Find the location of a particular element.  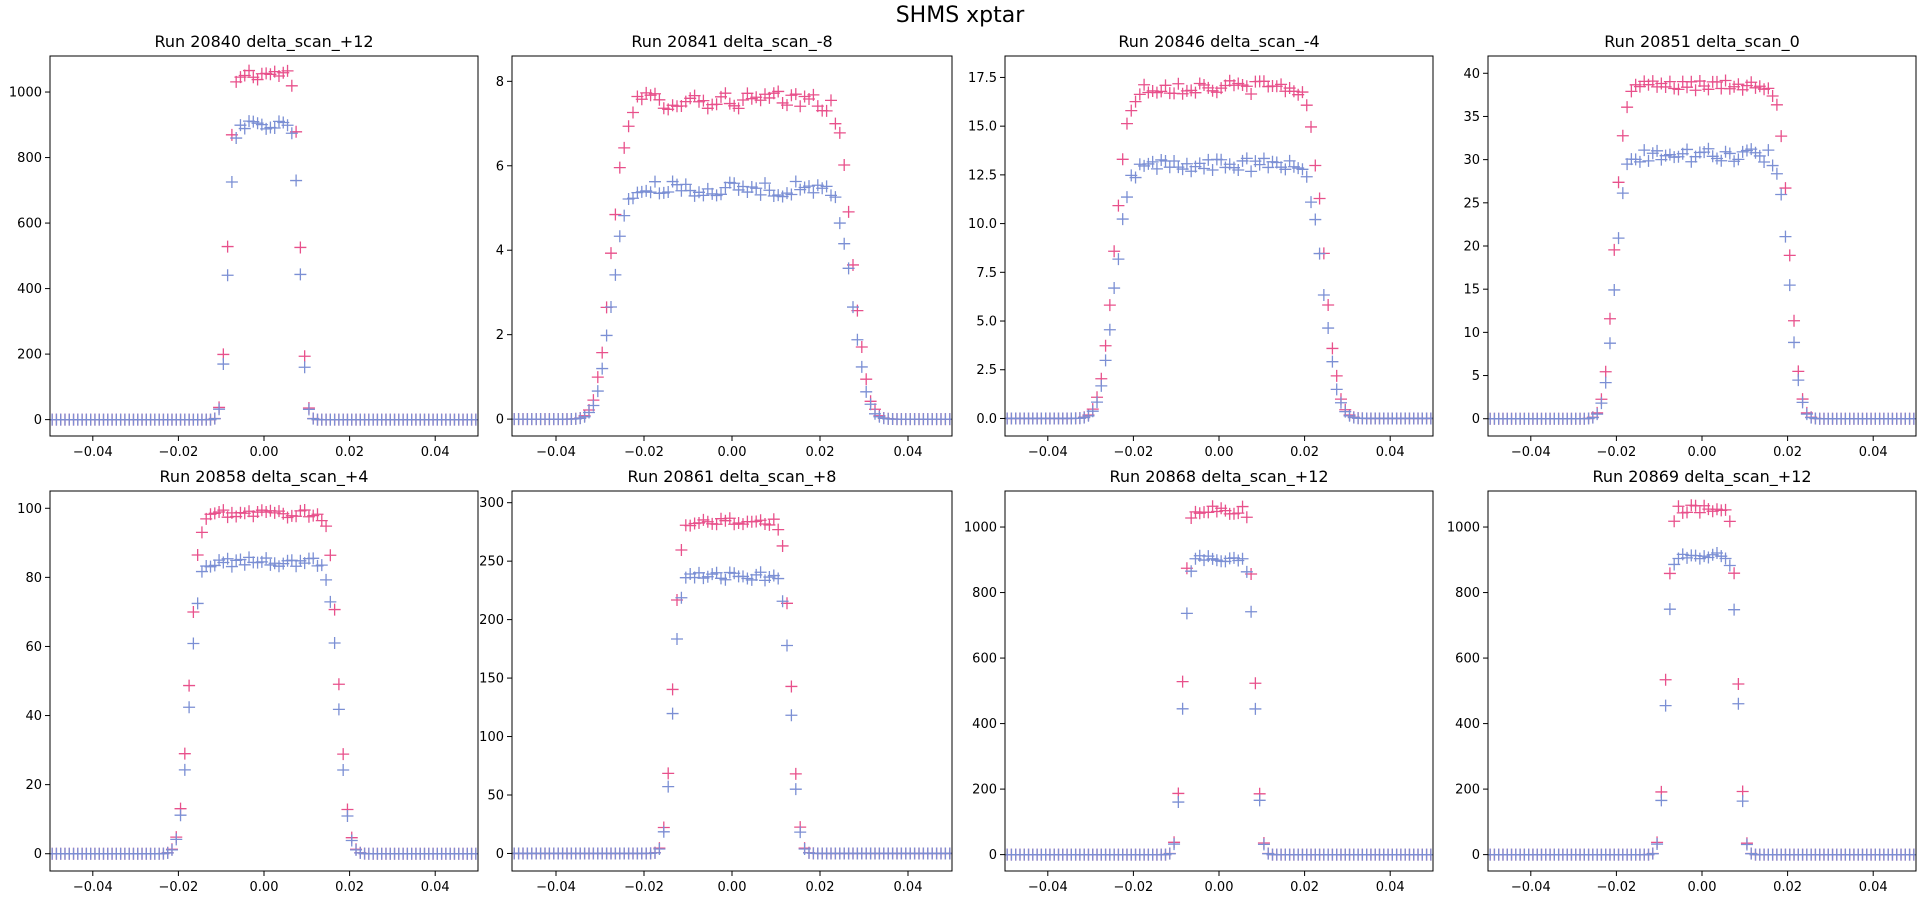

x-tick-label: −0.02 is located at coordinates (1616, 452).